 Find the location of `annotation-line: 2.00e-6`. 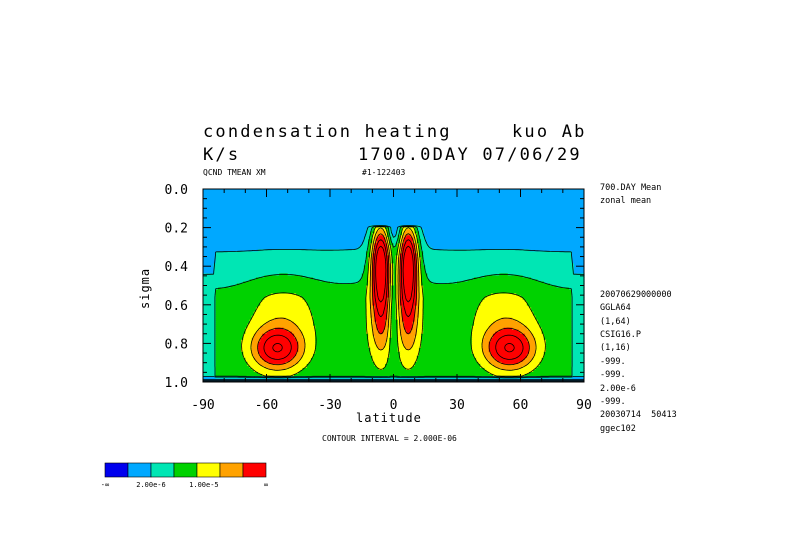

annotation-line: 2.00e-6 is located at coordinates (618, 388).